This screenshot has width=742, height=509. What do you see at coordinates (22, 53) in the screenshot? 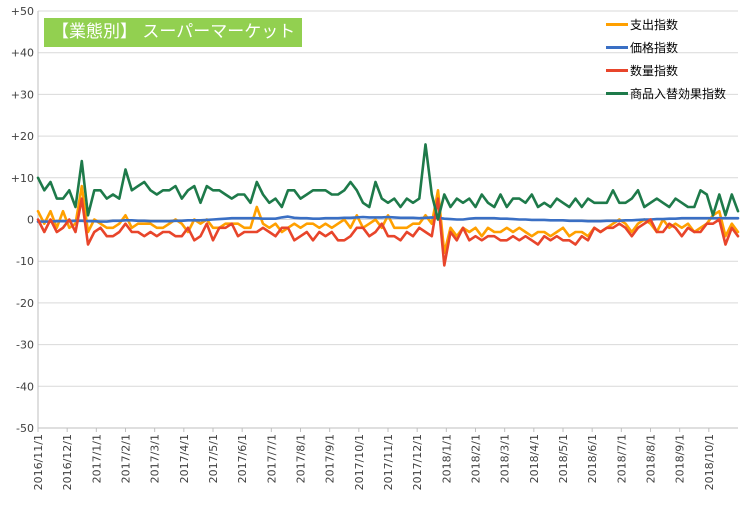
I see `y-tick-label: +40` at bounding box center [22, 53].